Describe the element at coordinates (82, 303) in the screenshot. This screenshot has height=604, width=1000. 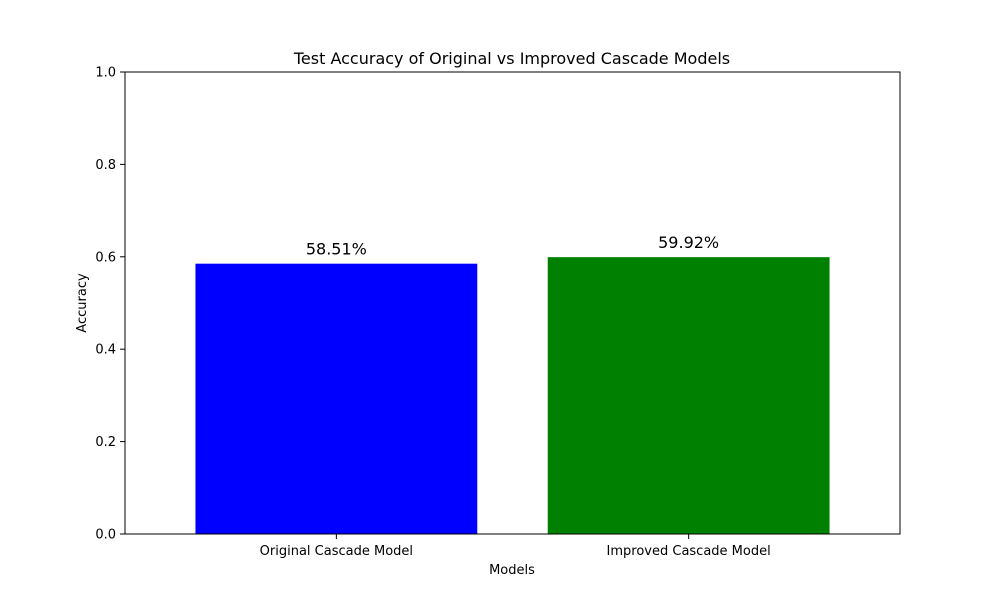
I see `y-axis-title: Accuracy` at that location.